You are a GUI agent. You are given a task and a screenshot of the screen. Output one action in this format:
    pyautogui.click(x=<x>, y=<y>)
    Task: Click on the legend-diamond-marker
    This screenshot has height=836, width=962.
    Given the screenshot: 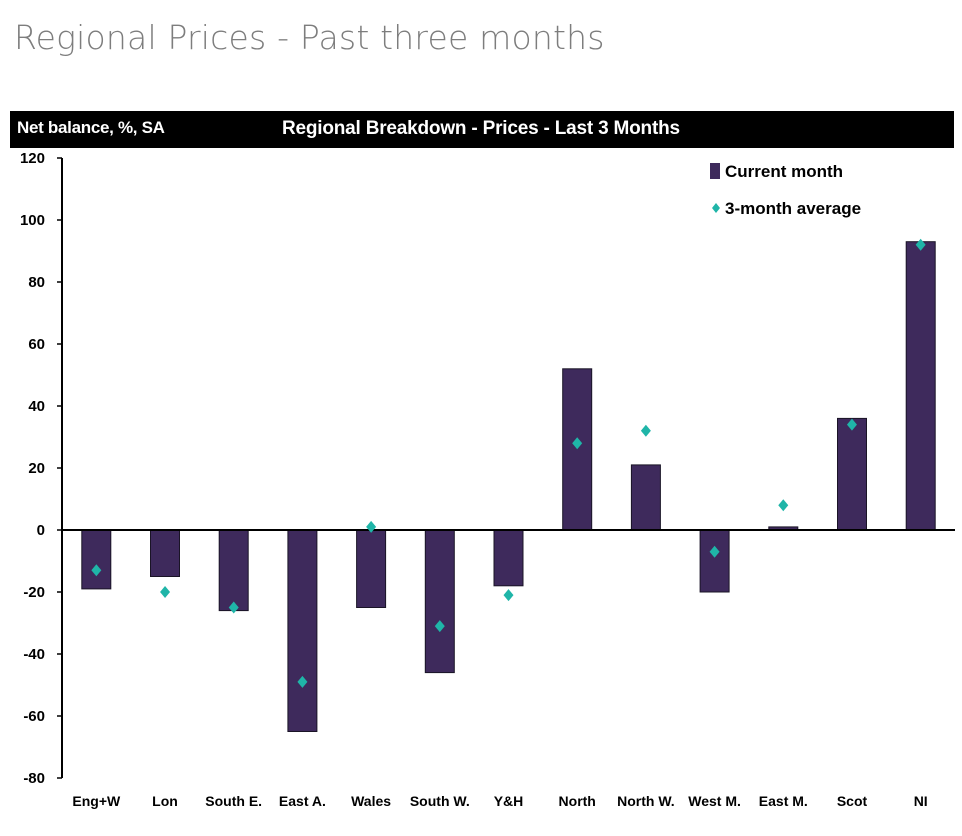 What is the action you would take?
    pyautogui.click(x=716, y=208)
    